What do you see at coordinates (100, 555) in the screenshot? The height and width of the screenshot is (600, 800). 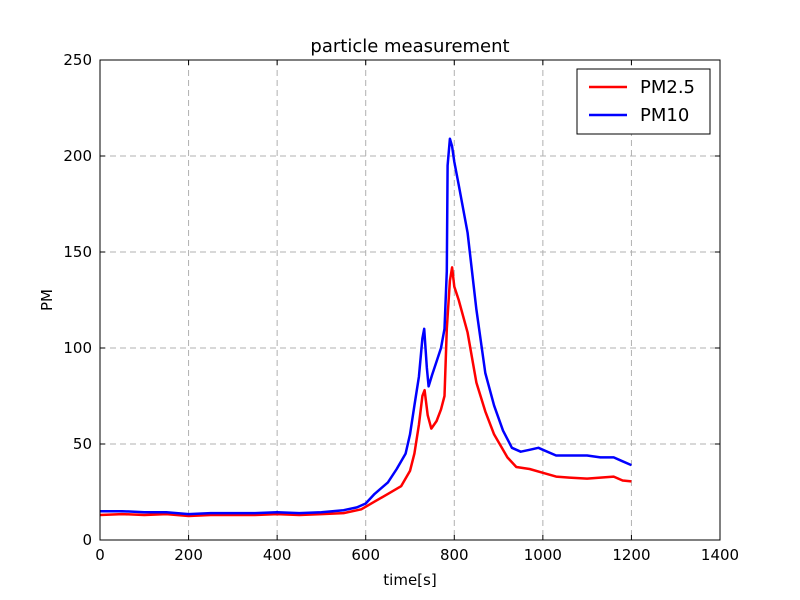 I see `x-tick-label: 0` at bounding box center [100, 555].